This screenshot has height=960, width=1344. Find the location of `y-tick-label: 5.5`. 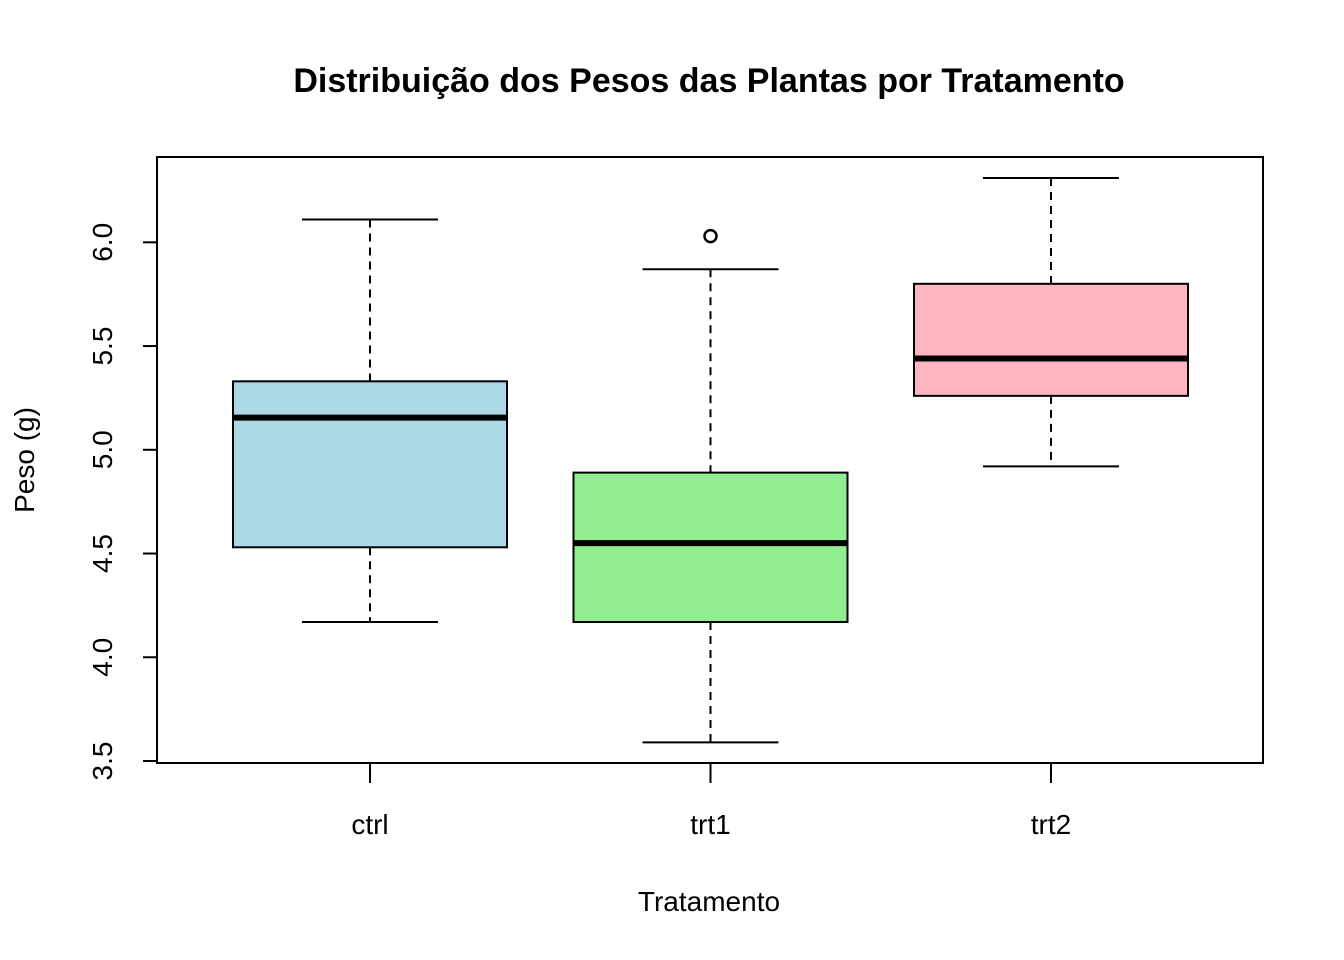

y-tick-label: 5.5 is located at coordinates (102, 346).